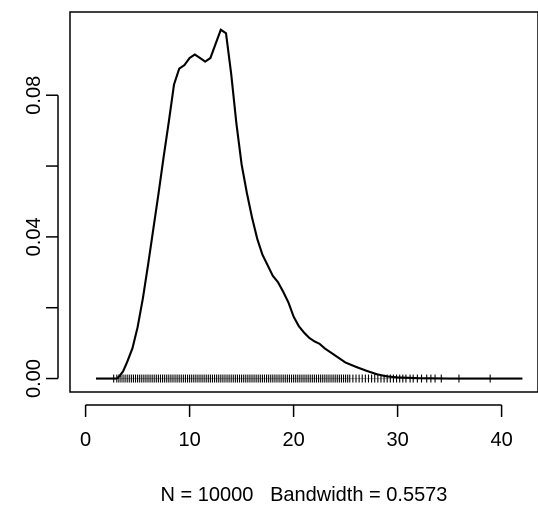 This screenshot has height=511, width=538. What do you see at coordinates (501, 440) in the screenshot?
I see `x-tick-label: 40` at bounding box center [501, 440].